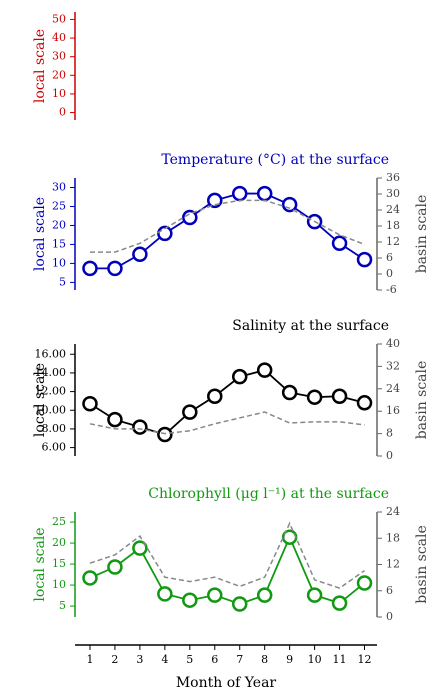 Image resolution: width=438 pixels, height=700 pixels. I want to click on y-tick-label: 8.00, so click(54, 428).